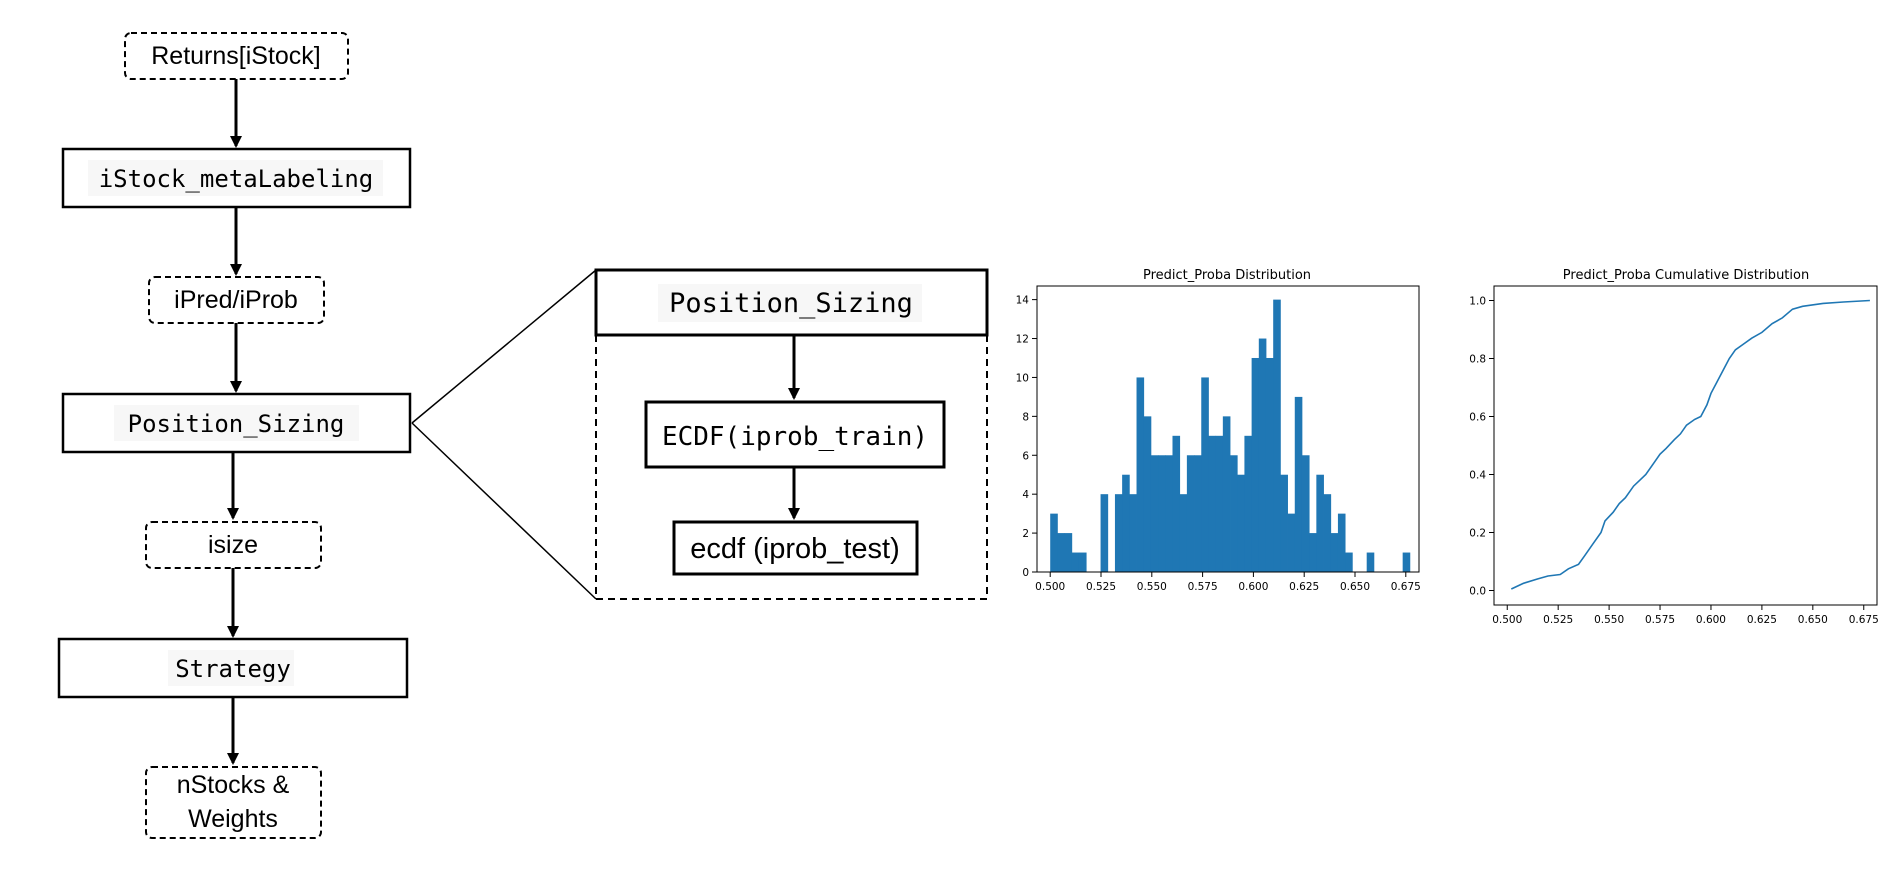  What do you see at coordinates (1686, 275) in the screenshot?
I see `cdf-title: Predict_Proba Cumulative Distribution` at bounding box center [1686, 275].